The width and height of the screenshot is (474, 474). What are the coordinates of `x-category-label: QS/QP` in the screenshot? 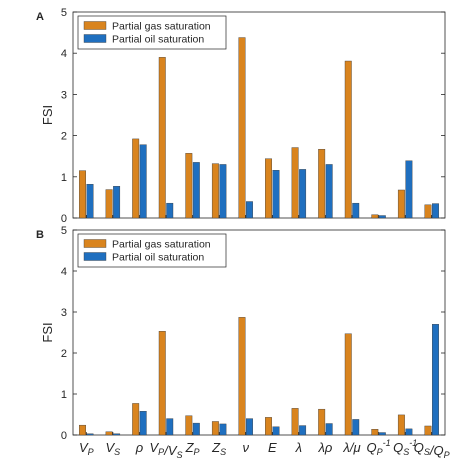 It's located at (432, 450).